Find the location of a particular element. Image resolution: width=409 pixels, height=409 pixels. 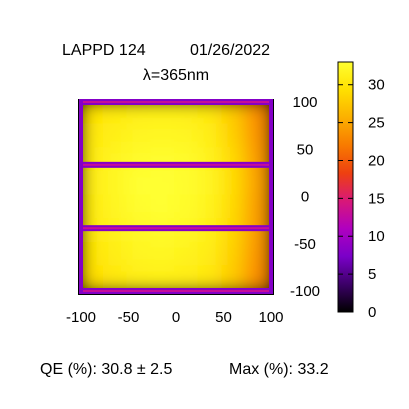

x-axis-ticks: -100 -50 0 50 100 is located at coordinates (175, 317).